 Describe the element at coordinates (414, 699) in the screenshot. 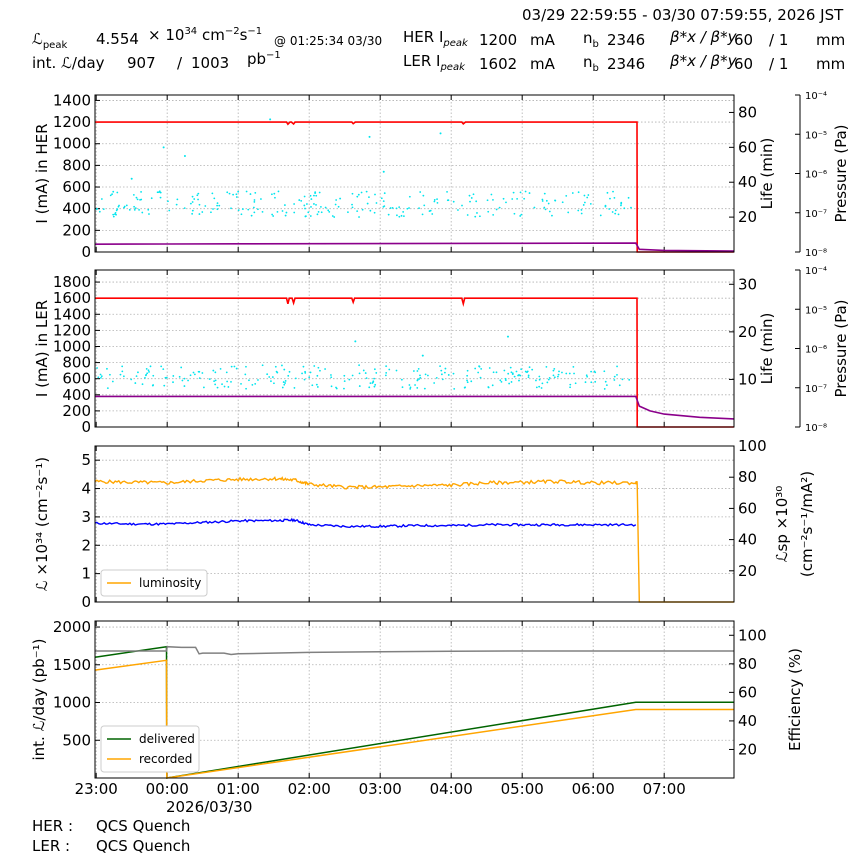

I see `plot-frame` at that location.